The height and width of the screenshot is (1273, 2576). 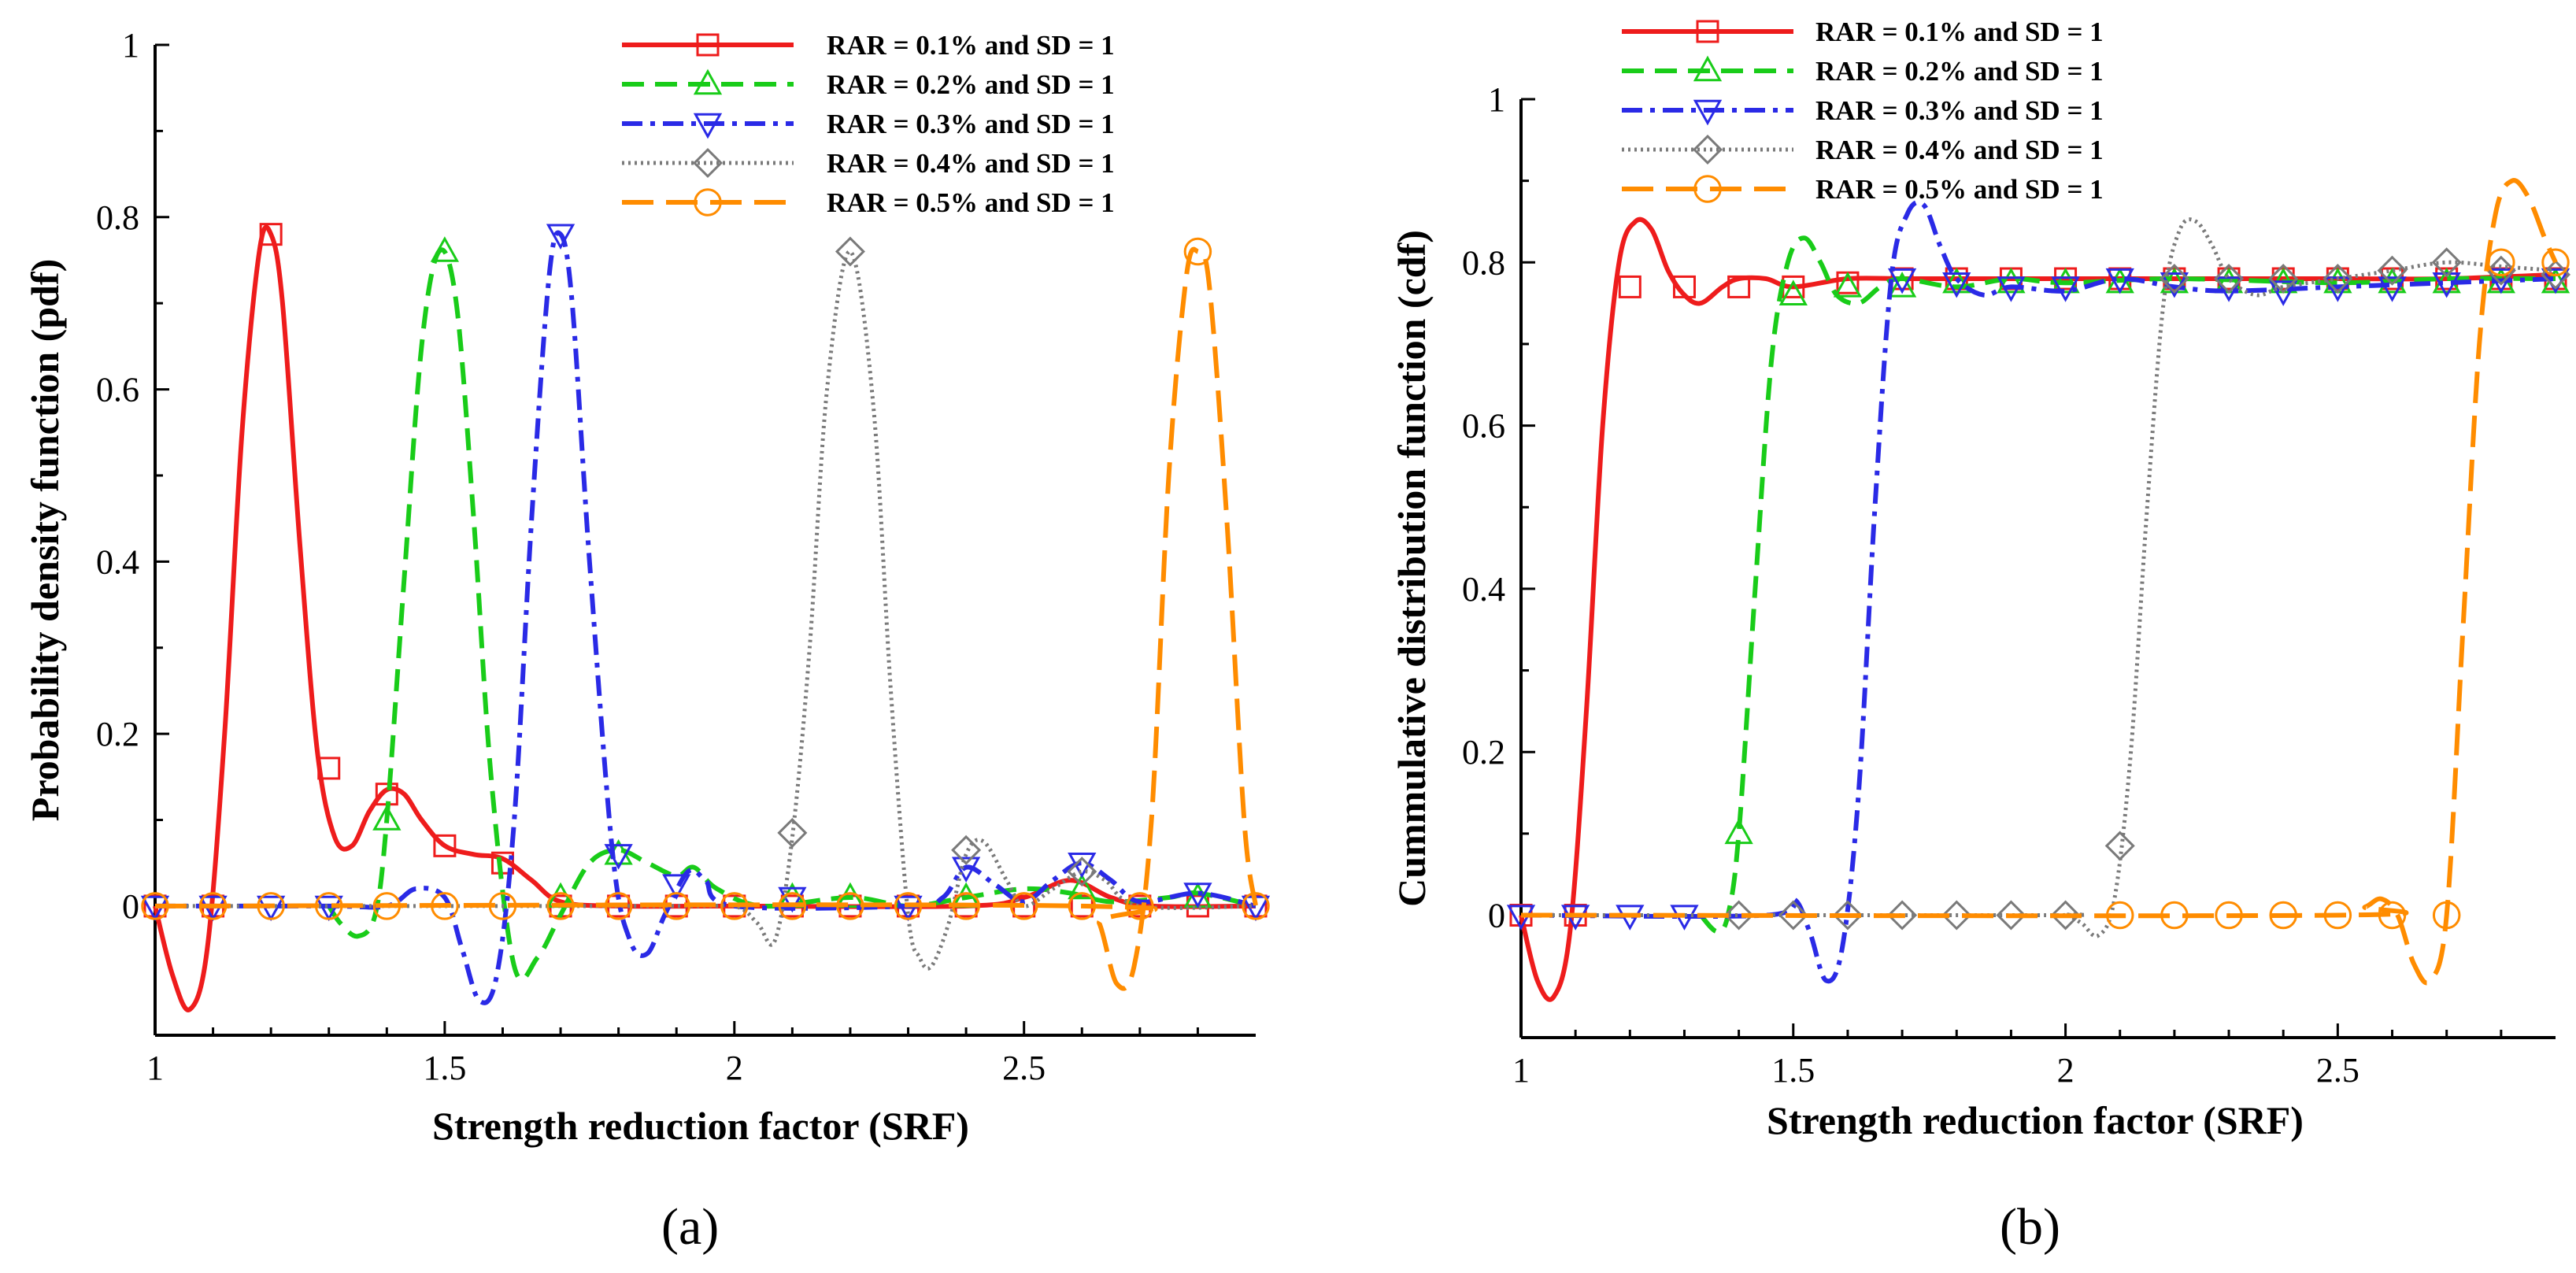 What do you see at coordinates (700, 1126) in the screenshot?
I see `x-axis-title: Strength reduction factor (SRF)` at bounding box center [700, 1126].